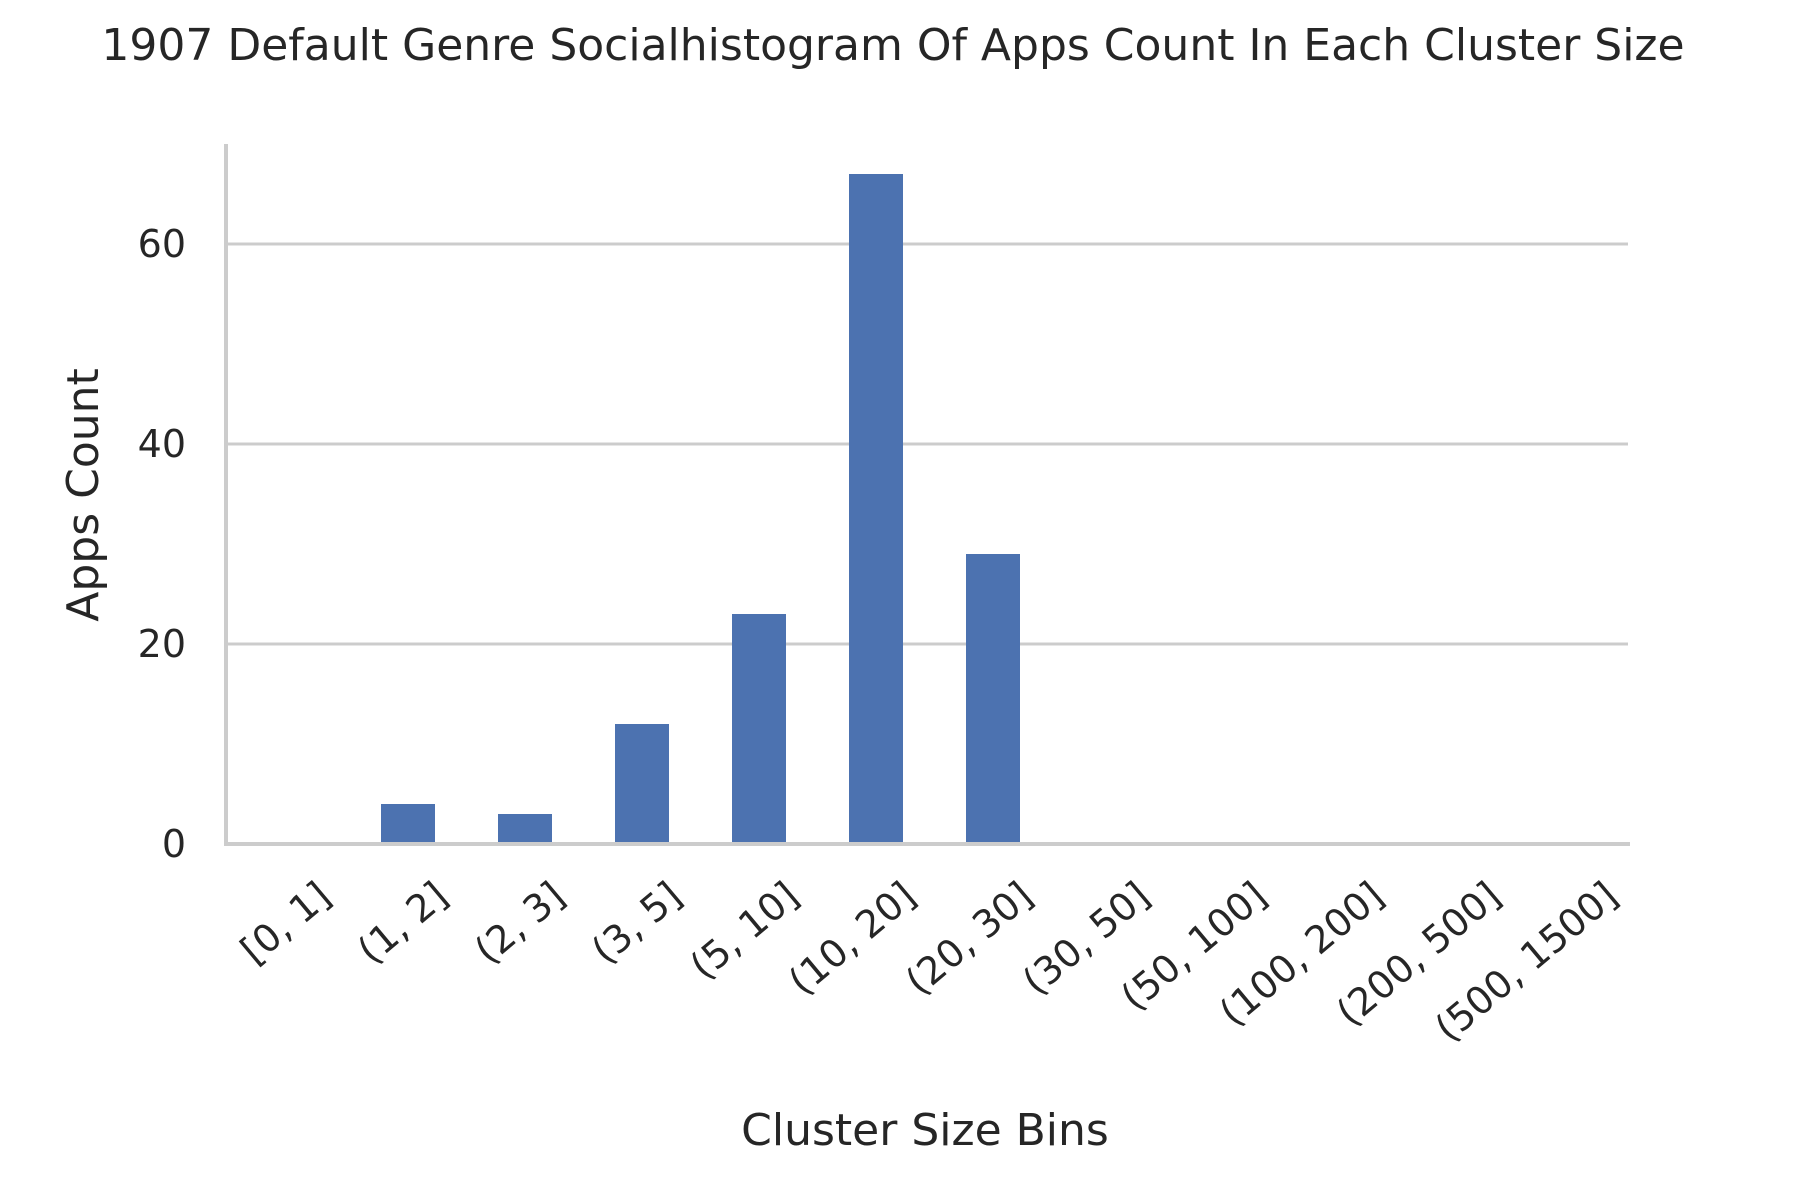  I want to click on x-tick-label: [0, 1], so click(285, 922).